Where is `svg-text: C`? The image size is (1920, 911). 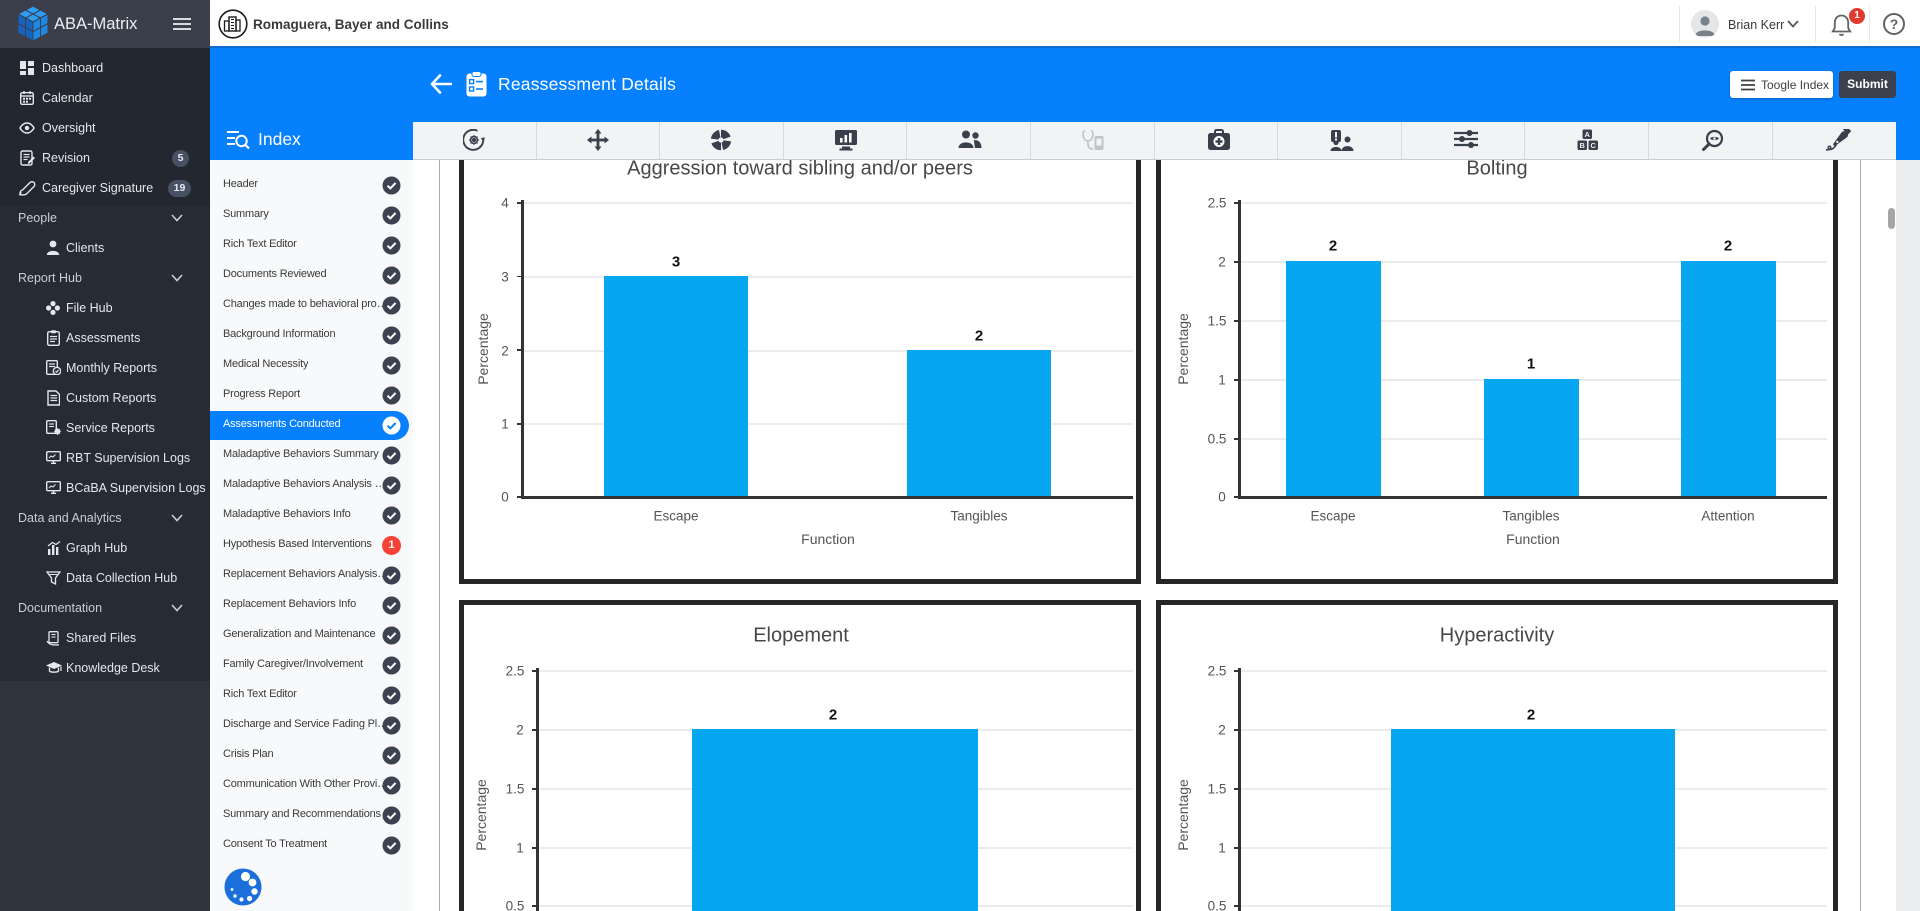
svg-text: C is located at coordinates (1594, 145).